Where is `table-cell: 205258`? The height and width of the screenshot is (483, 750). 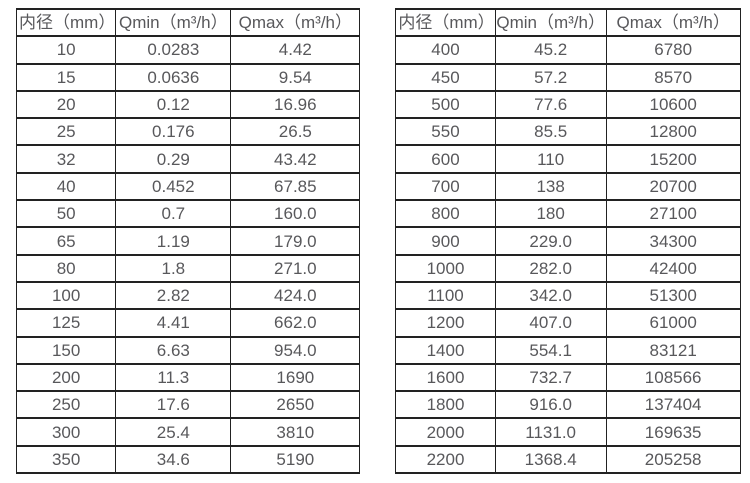
table-cell: 205258 is located at coordinates (673, 459).